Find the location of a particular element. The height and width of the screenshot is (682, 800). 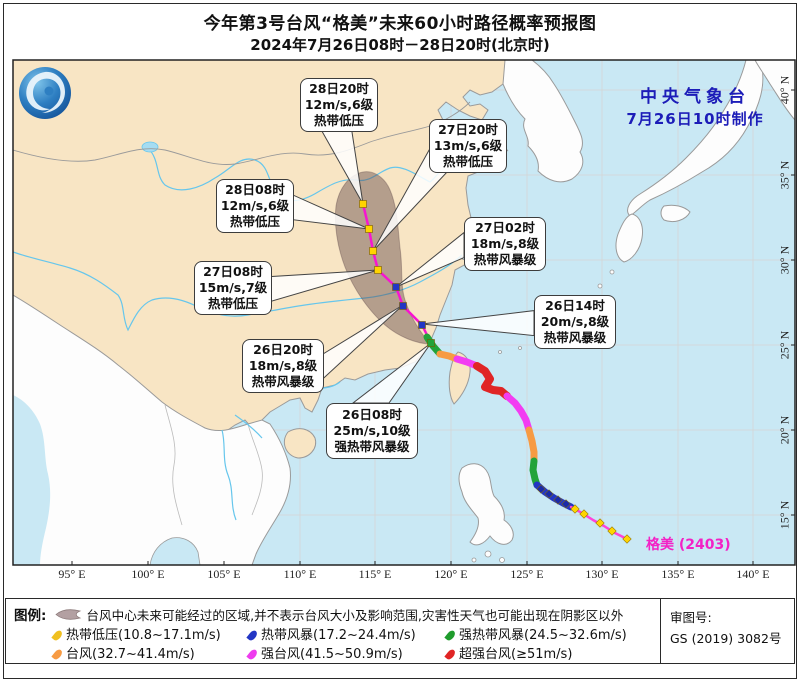

callout-time: 28日08时 is located at coordinates (255, 189).